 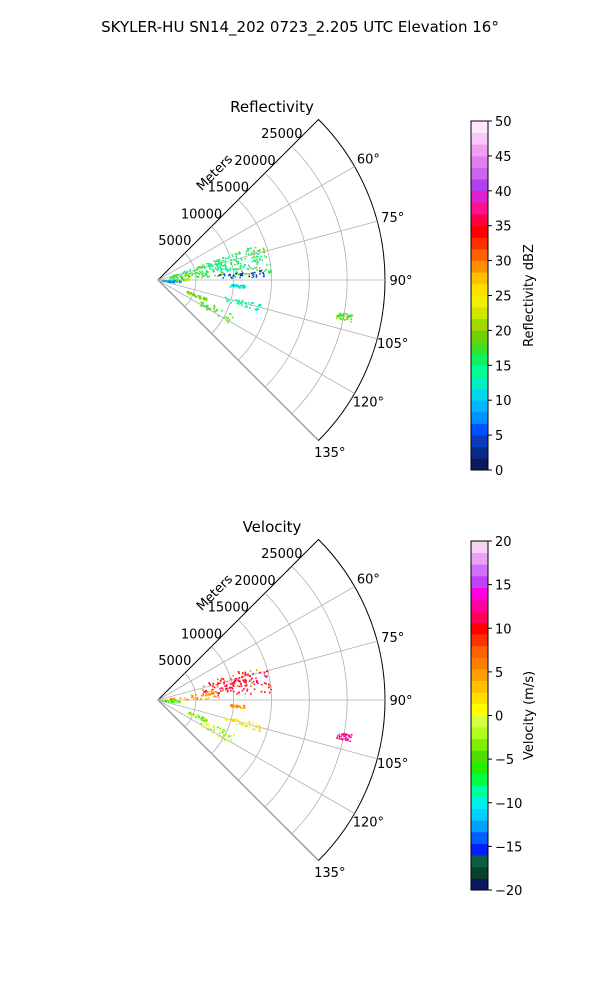 I want to click on colorbar-tick-label: 15, so click(x=503, y=586).